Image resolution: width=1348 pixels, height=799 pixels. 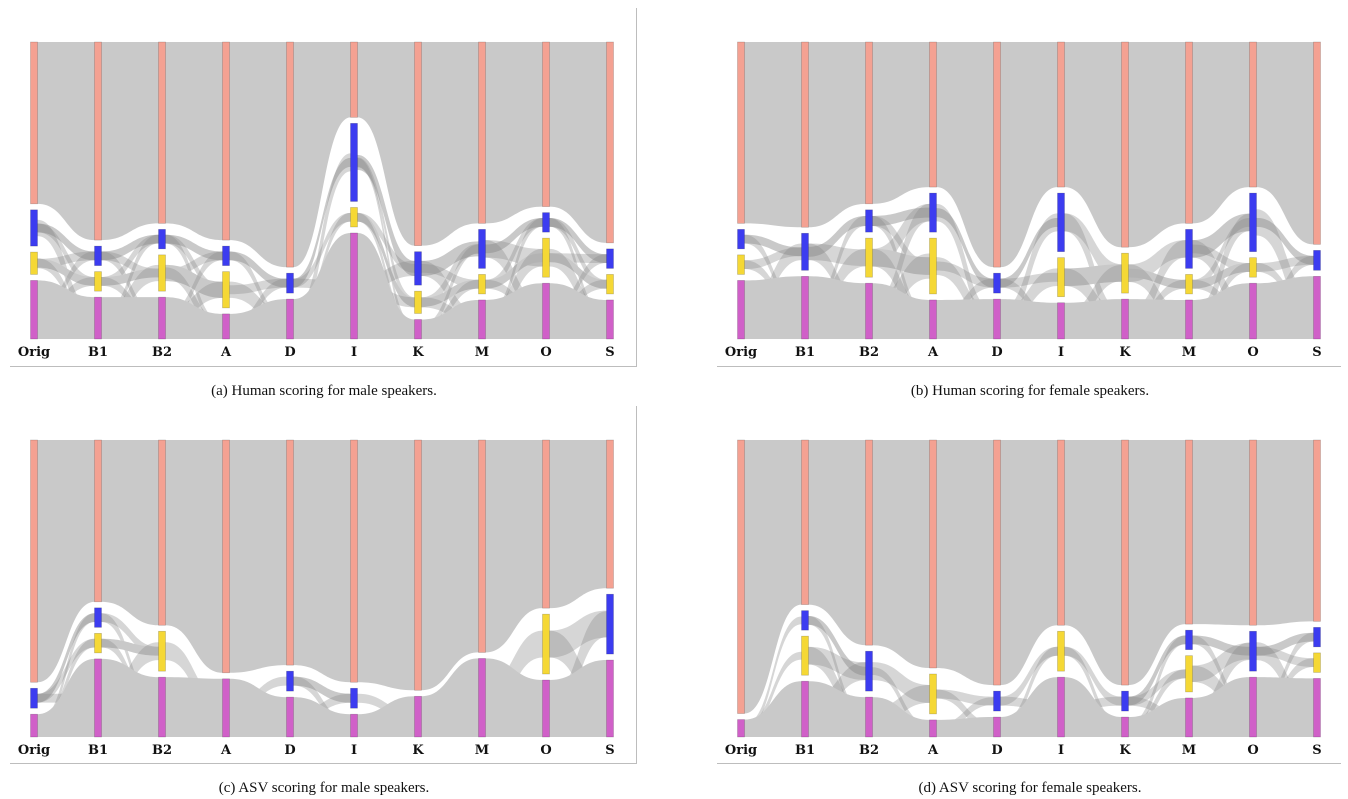 I want to click on column-label-b1: B1, so click(x=98, y=750).